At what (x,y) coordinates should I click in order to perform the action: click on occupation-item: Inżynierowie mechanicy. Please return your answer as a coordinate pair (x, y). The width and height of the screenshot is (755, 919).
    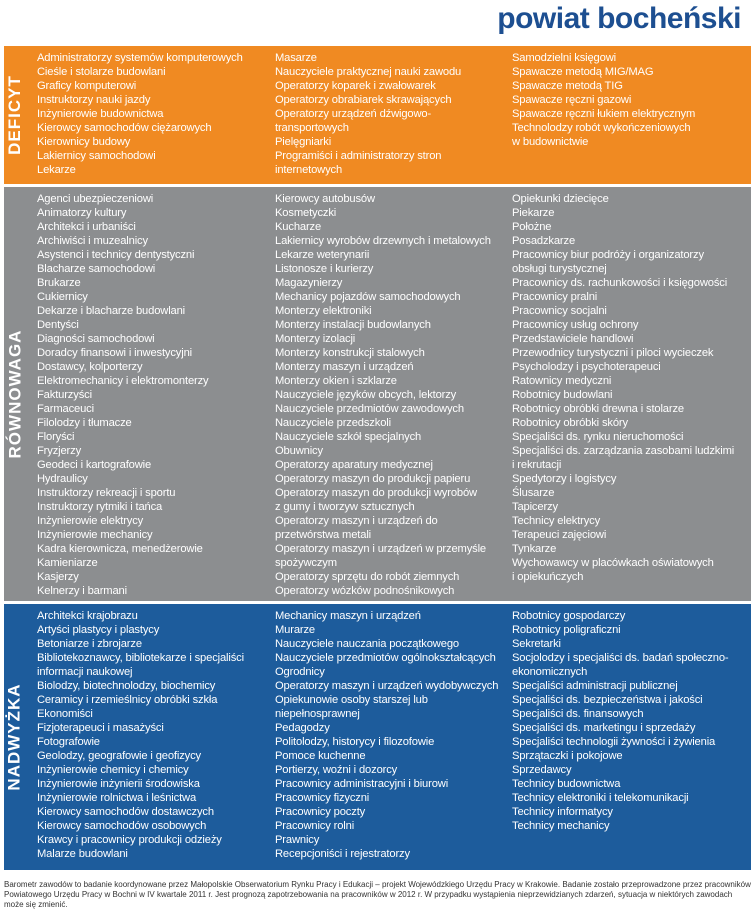
    Looking at the image, I should click on (95, 535).